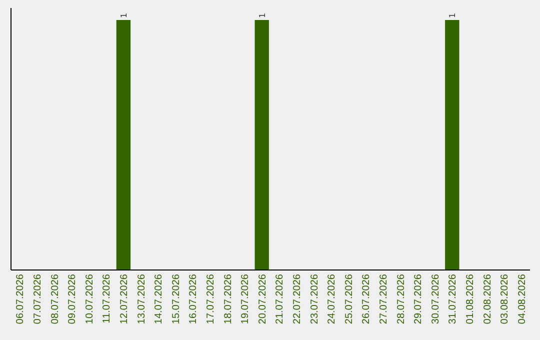  Describe the element at coordinates (107, 299) in the screenshot. I see `x-tick-label: 11.07.2026` at that location.